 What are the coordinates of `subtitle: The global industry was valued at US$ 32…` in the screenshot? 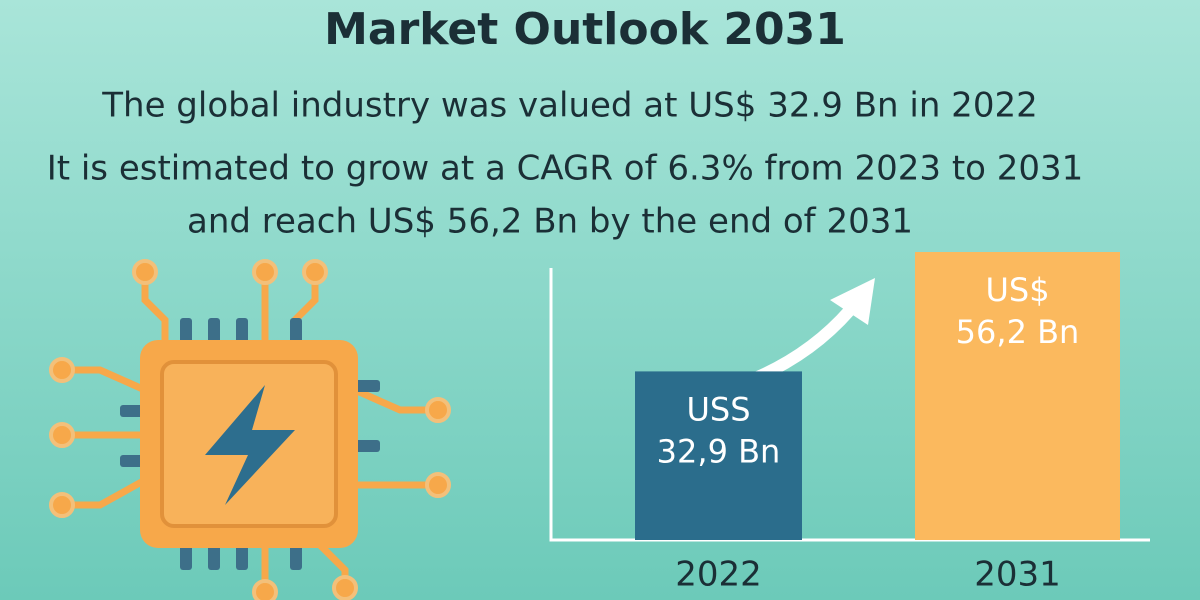 It's located at (569, 106).